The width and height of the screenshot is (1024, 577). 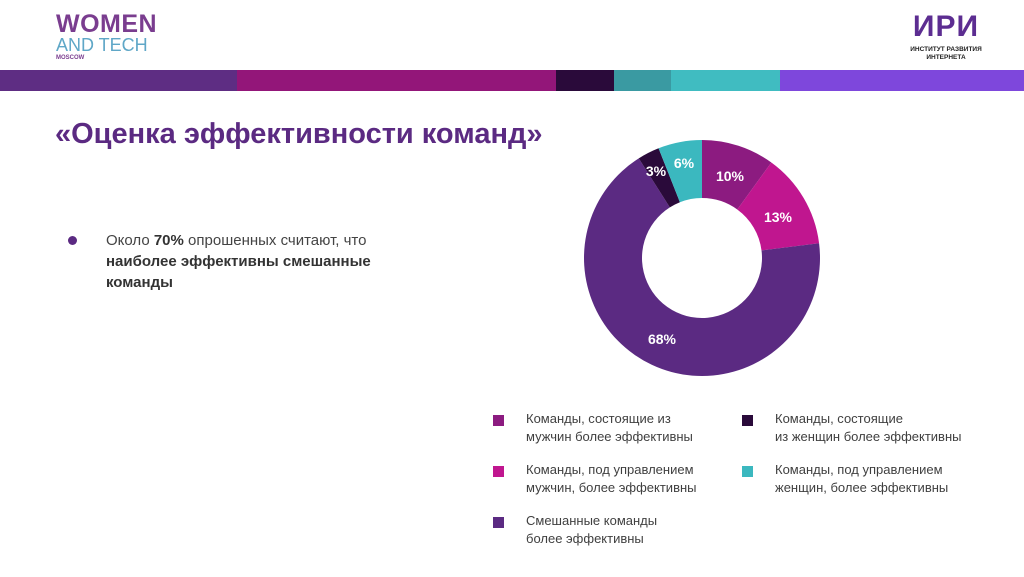 What do you see at coordinates (611, 487) in the screenshot?
I see `legend-line: мужчин, более эффективны` at bounding box center [611, 487].